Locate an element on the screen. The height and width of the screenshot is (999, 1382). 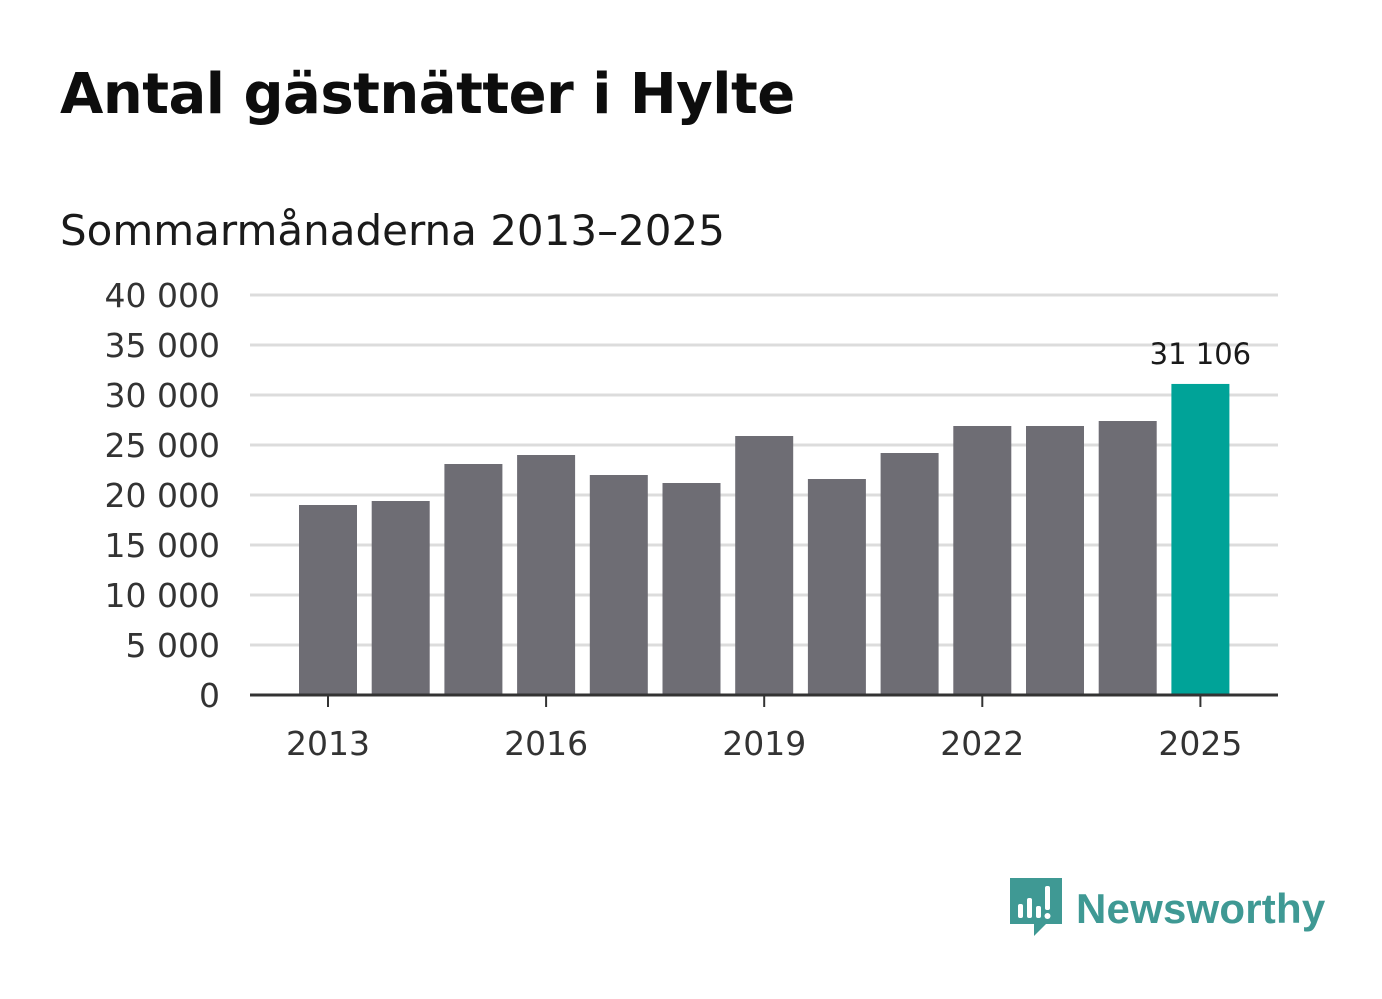
y-tick-label: 40 000 is located at coordinates (162, 295).